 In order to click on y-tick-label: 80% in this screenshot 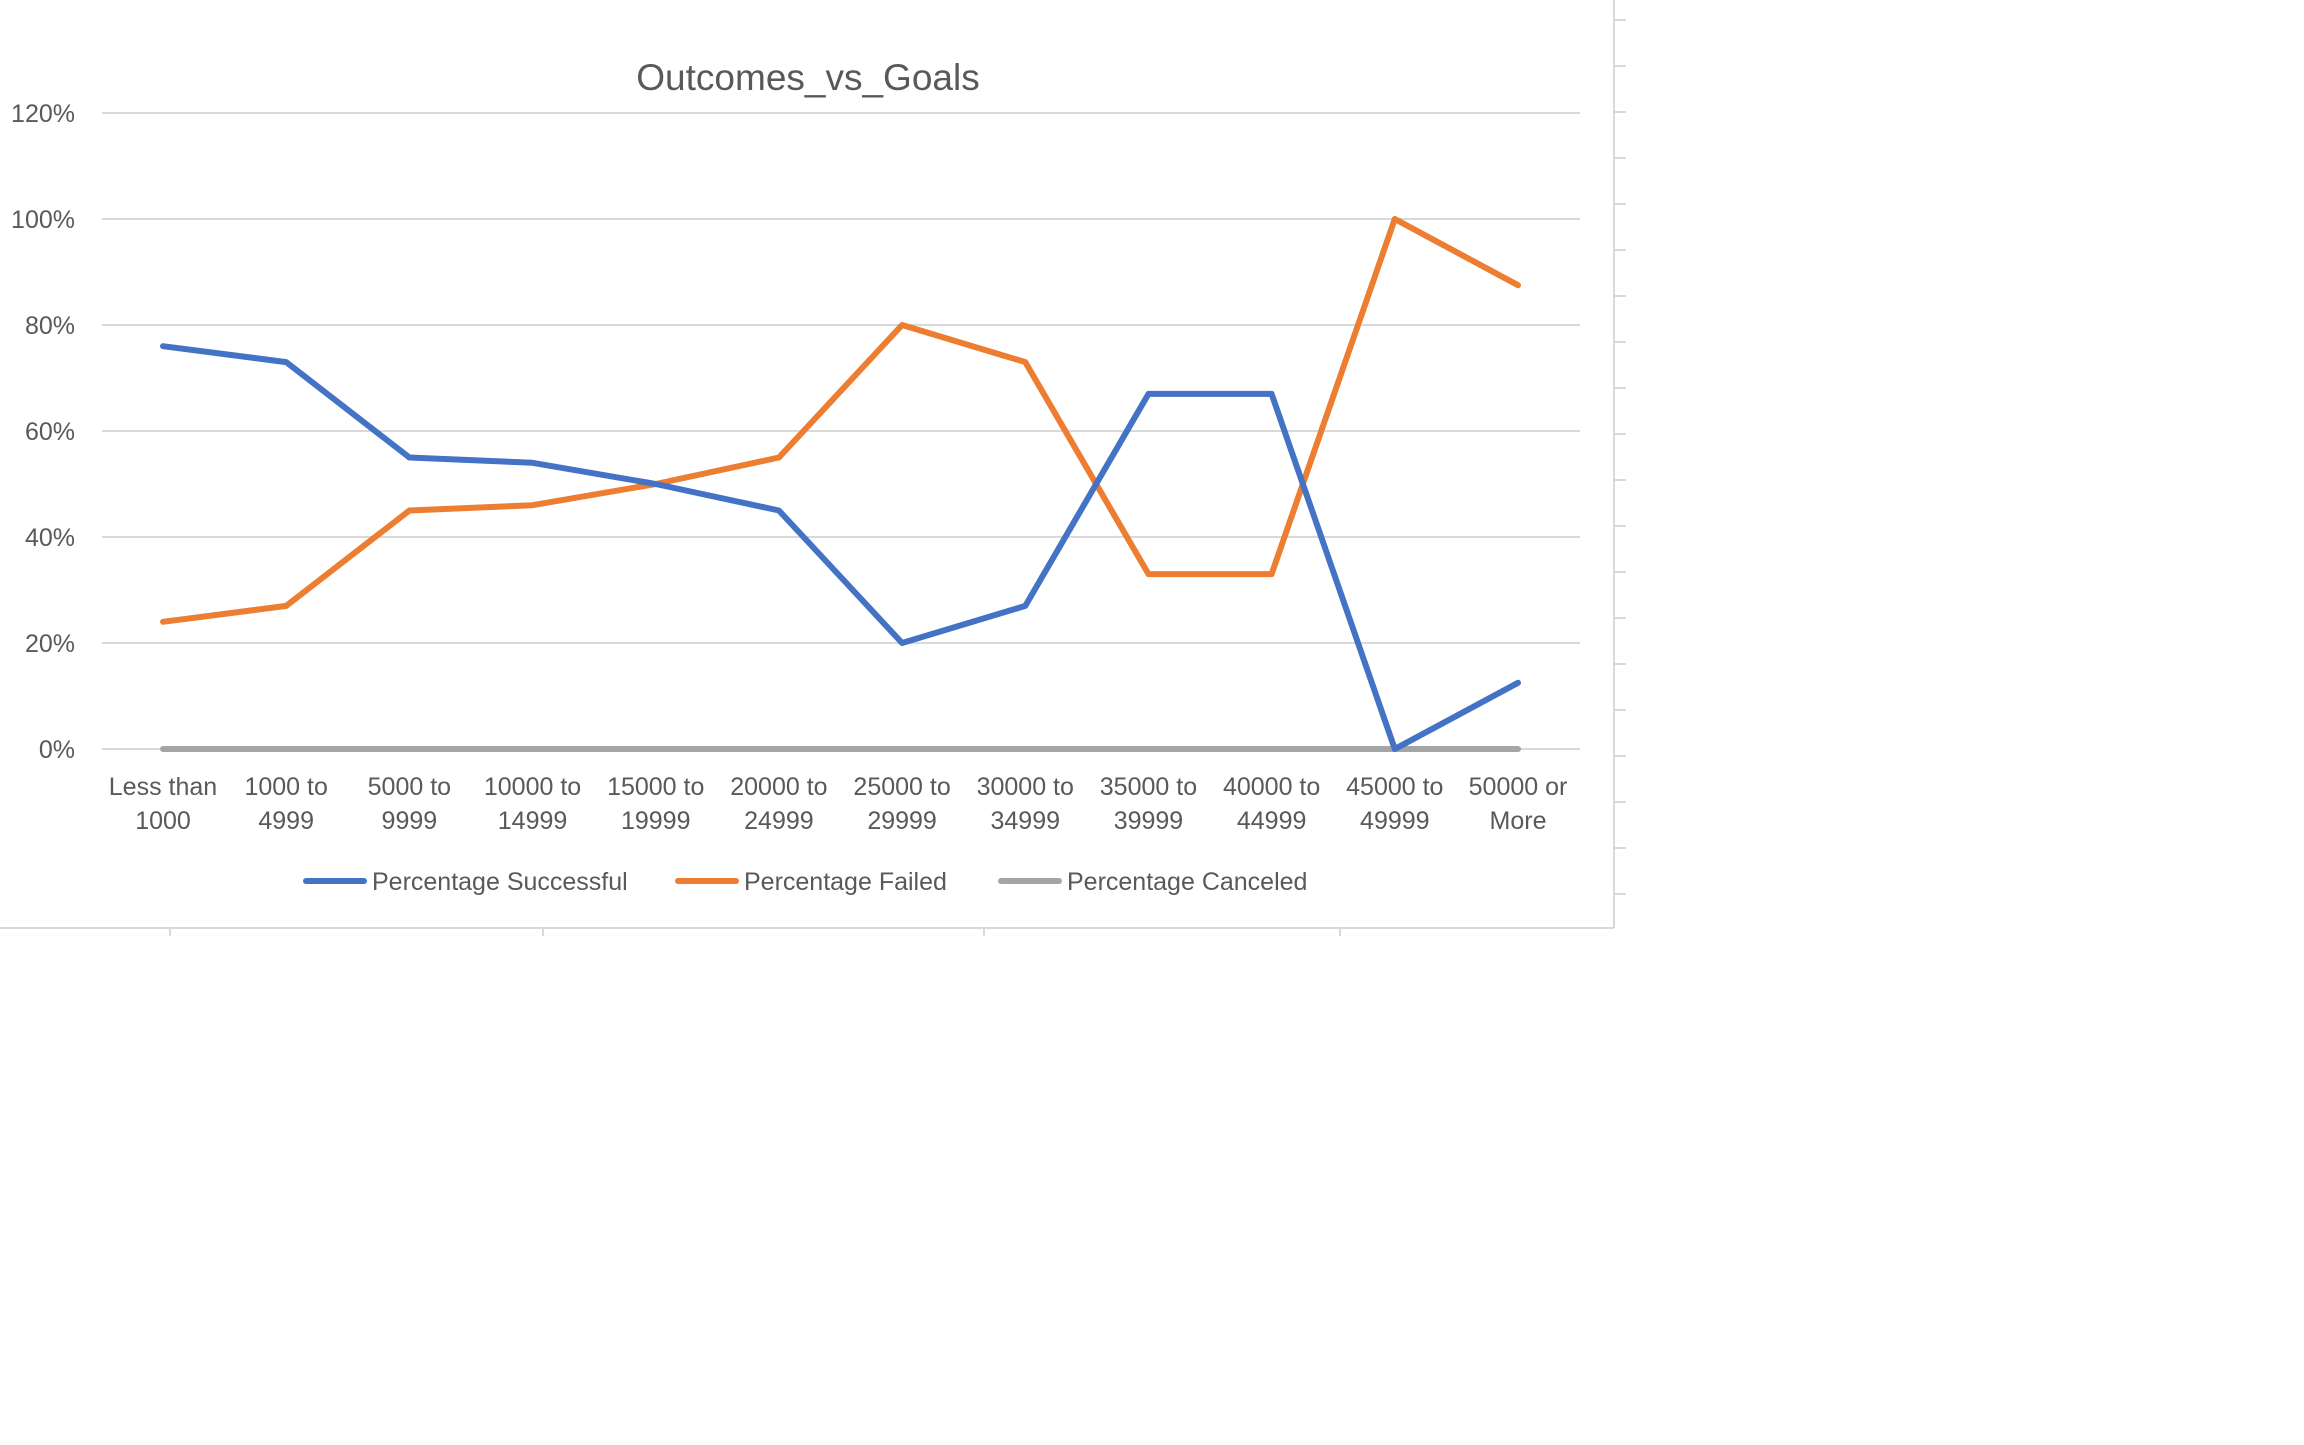, I will do `click(50, 326)`.